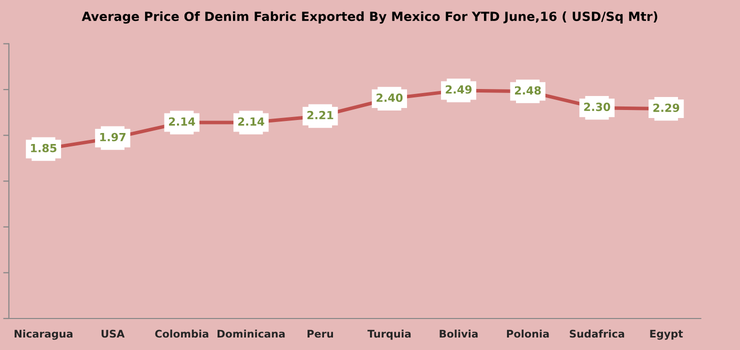 The height and width of the screenshot is (350, 740). I want to click on x-tick-label: Sudafrica, so click(597, 334).